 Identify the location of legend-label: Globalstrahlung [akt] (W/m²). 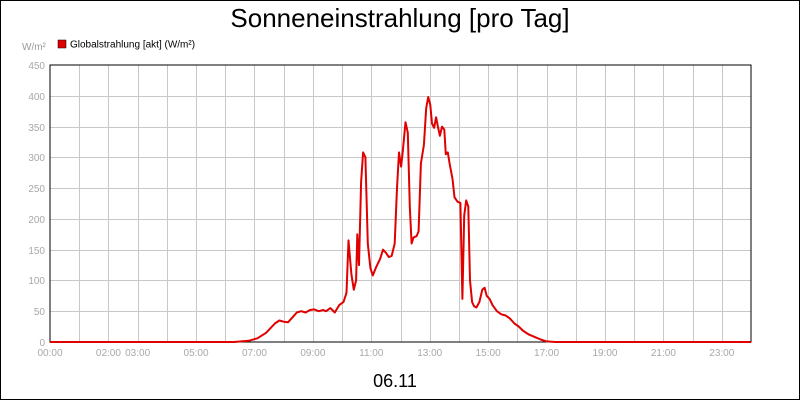
(132, 45).